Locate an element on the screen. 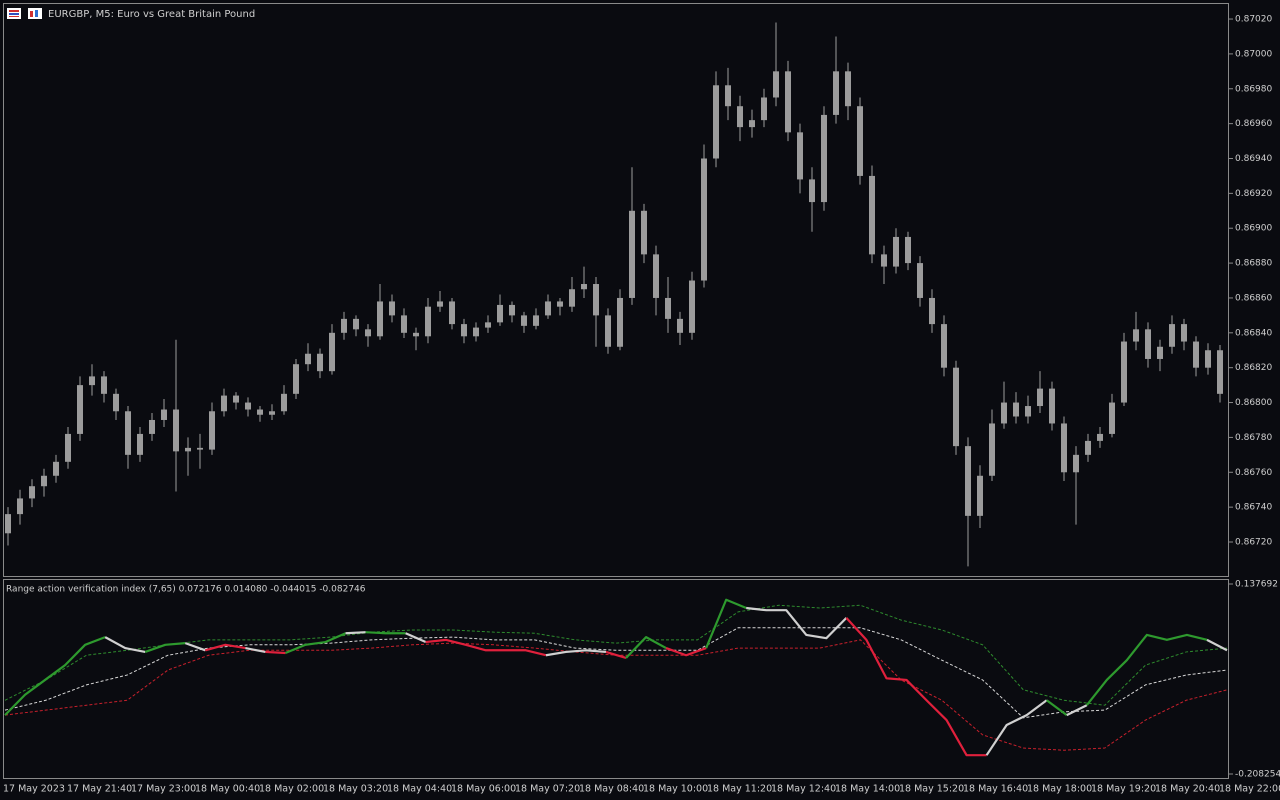 The width and height of the screenshot is (1280, 800). x-tick-label: 18 May 16:40 is located at coordinates (995, 789).